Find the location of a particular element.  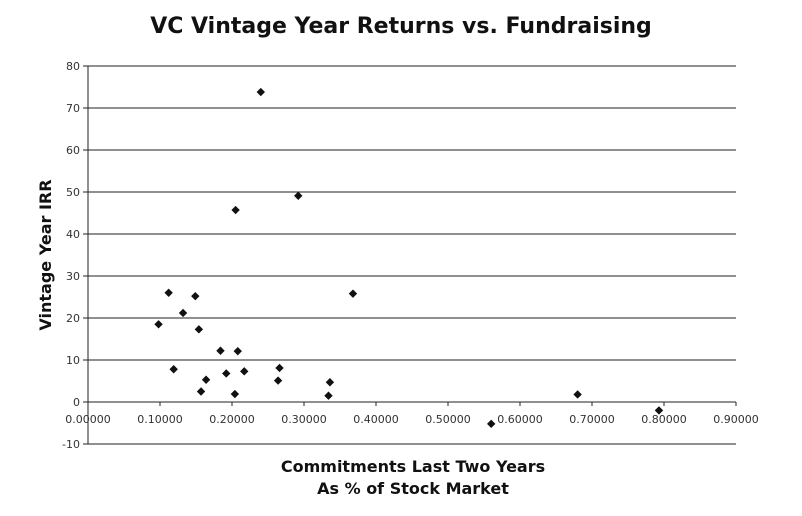

y-tick-label: 70 is located at coordinates (73, 108).